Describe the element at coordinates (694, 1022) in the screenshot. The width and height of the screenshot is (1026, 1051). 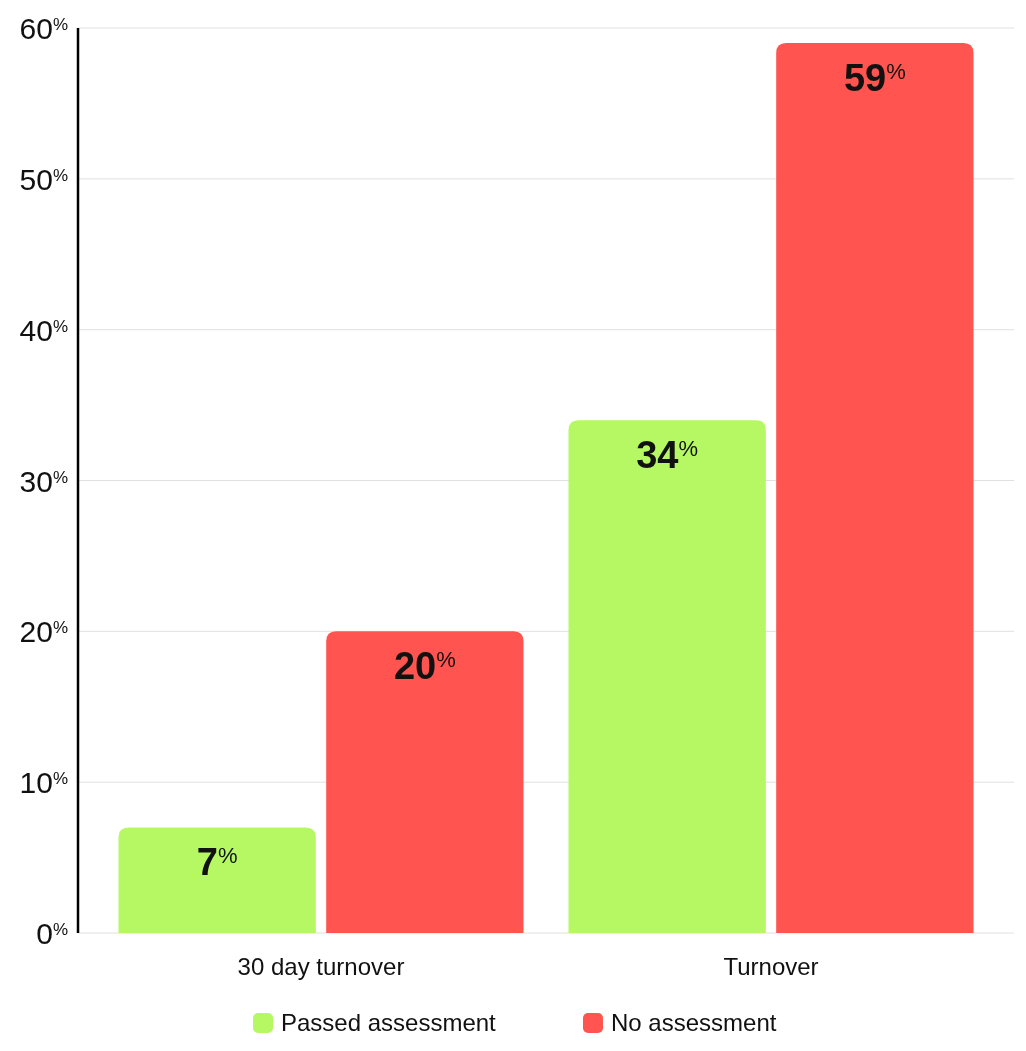
I see `legend-label: No assessment` at that location.